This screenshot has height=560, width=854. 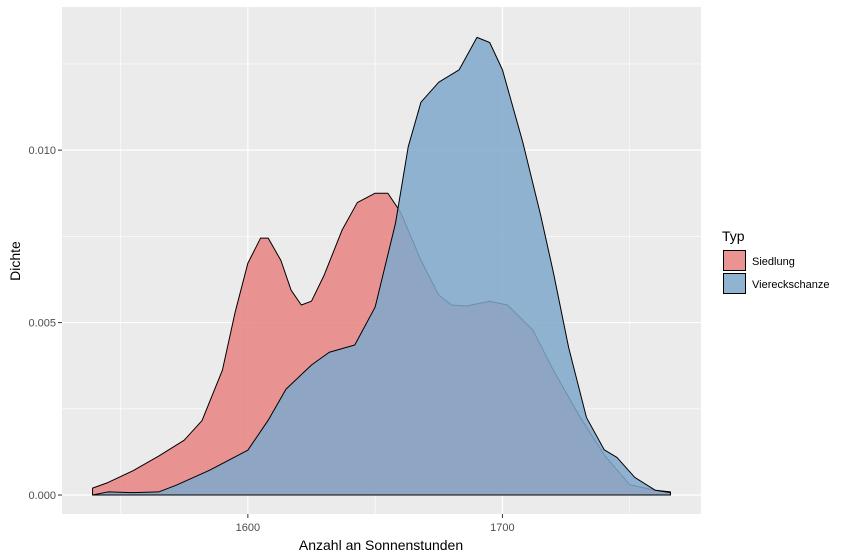 I want to click on x-axis-title: Anzahl an Sonnenstunden, so click(x=381, y=545).